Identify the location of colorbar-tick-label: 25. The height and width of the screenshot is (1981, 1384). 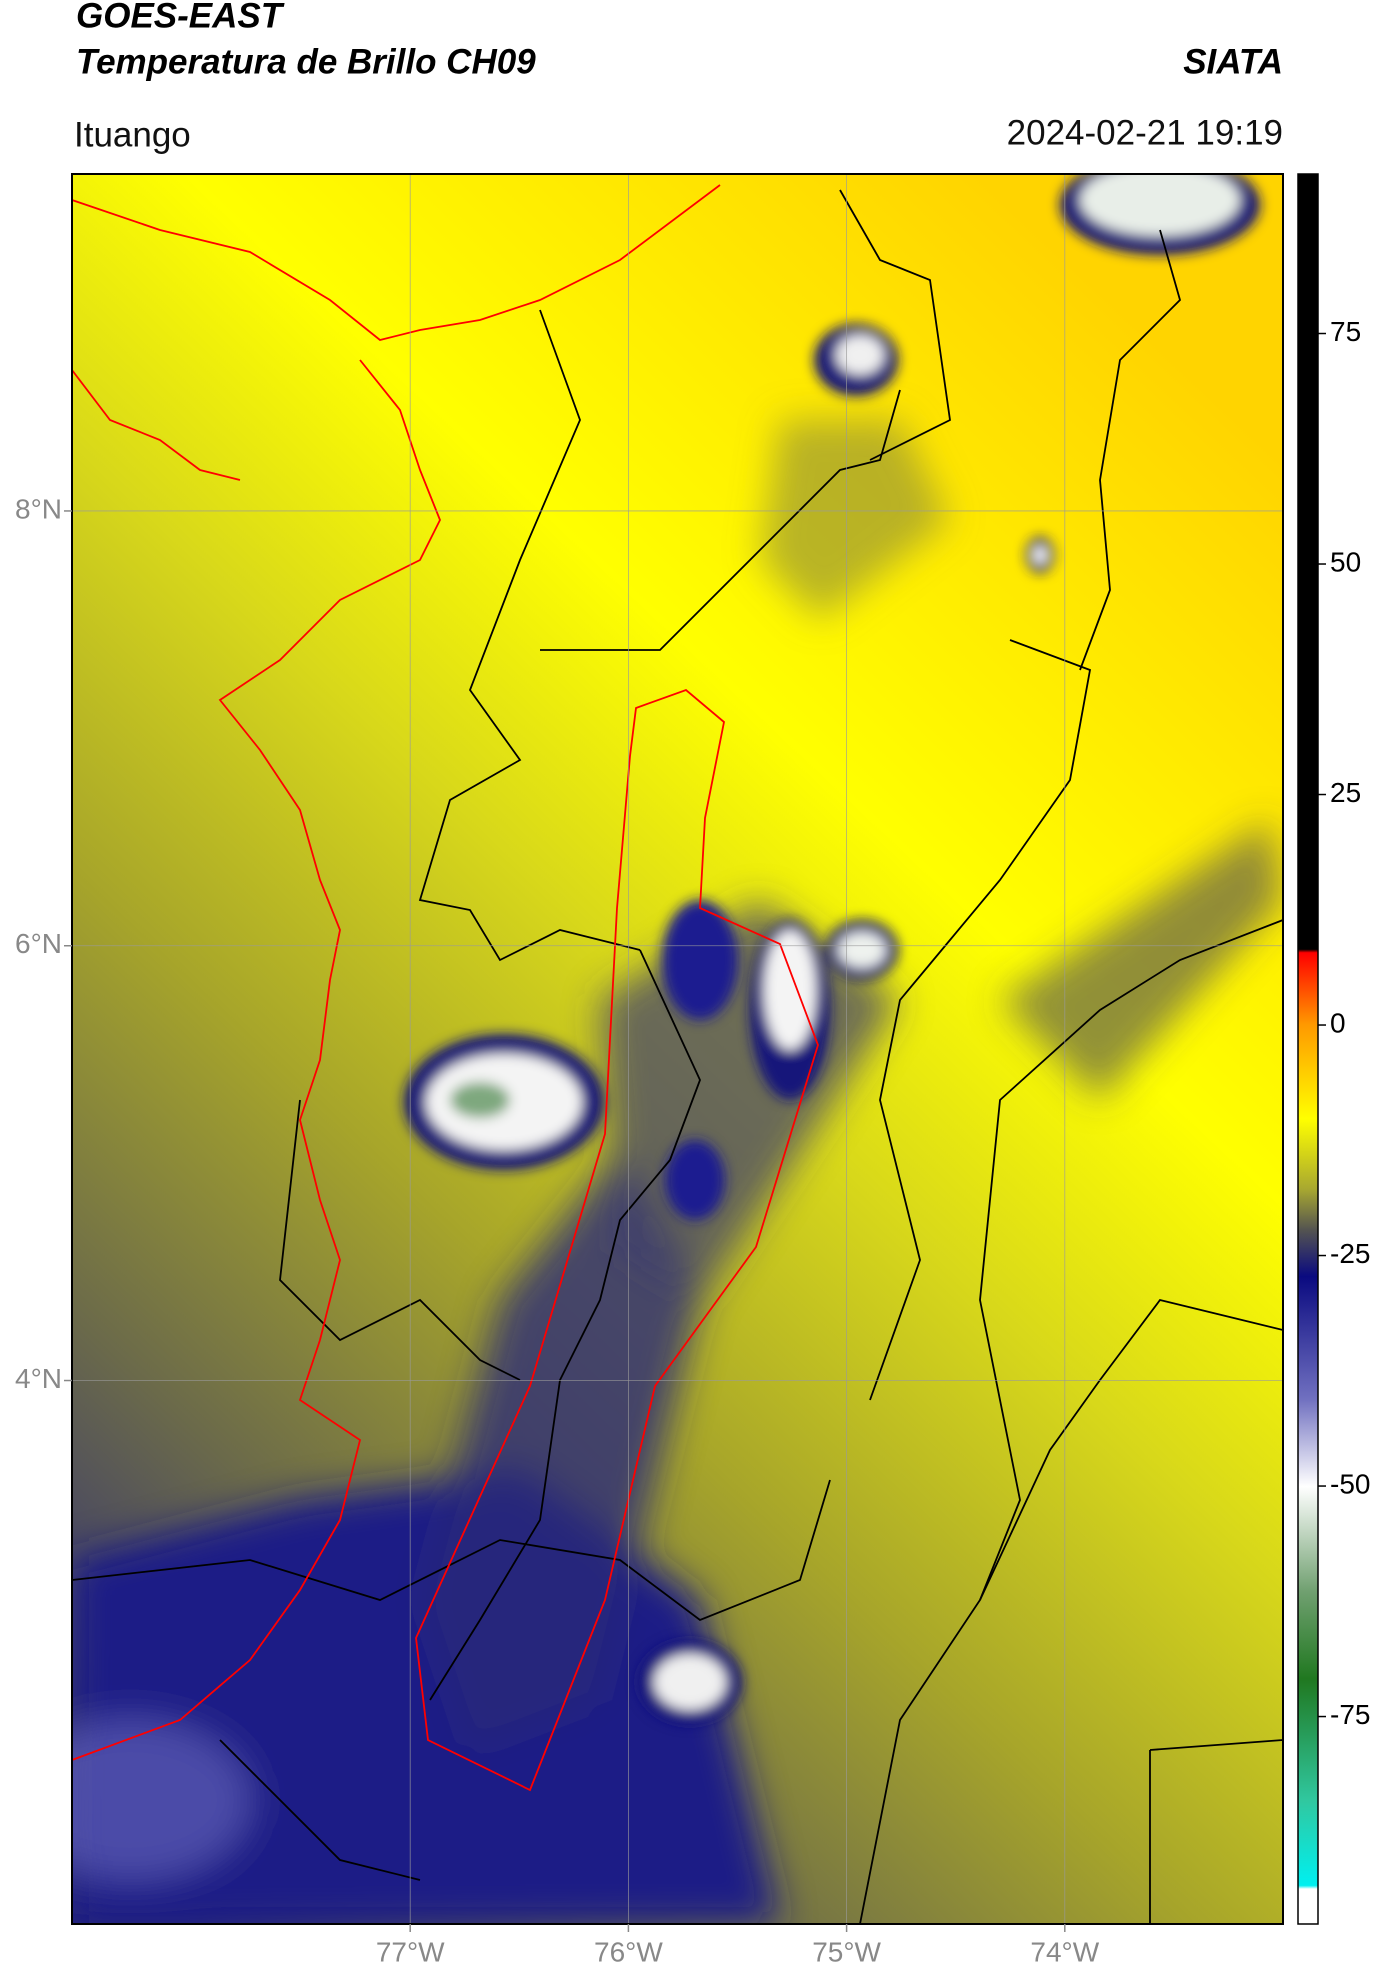
(1345, 792).